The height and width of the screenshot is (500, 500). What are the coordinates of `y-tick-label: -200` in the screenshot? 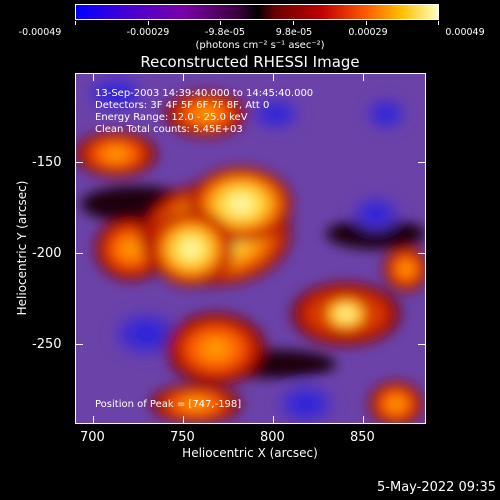 It's located at (47, 253).